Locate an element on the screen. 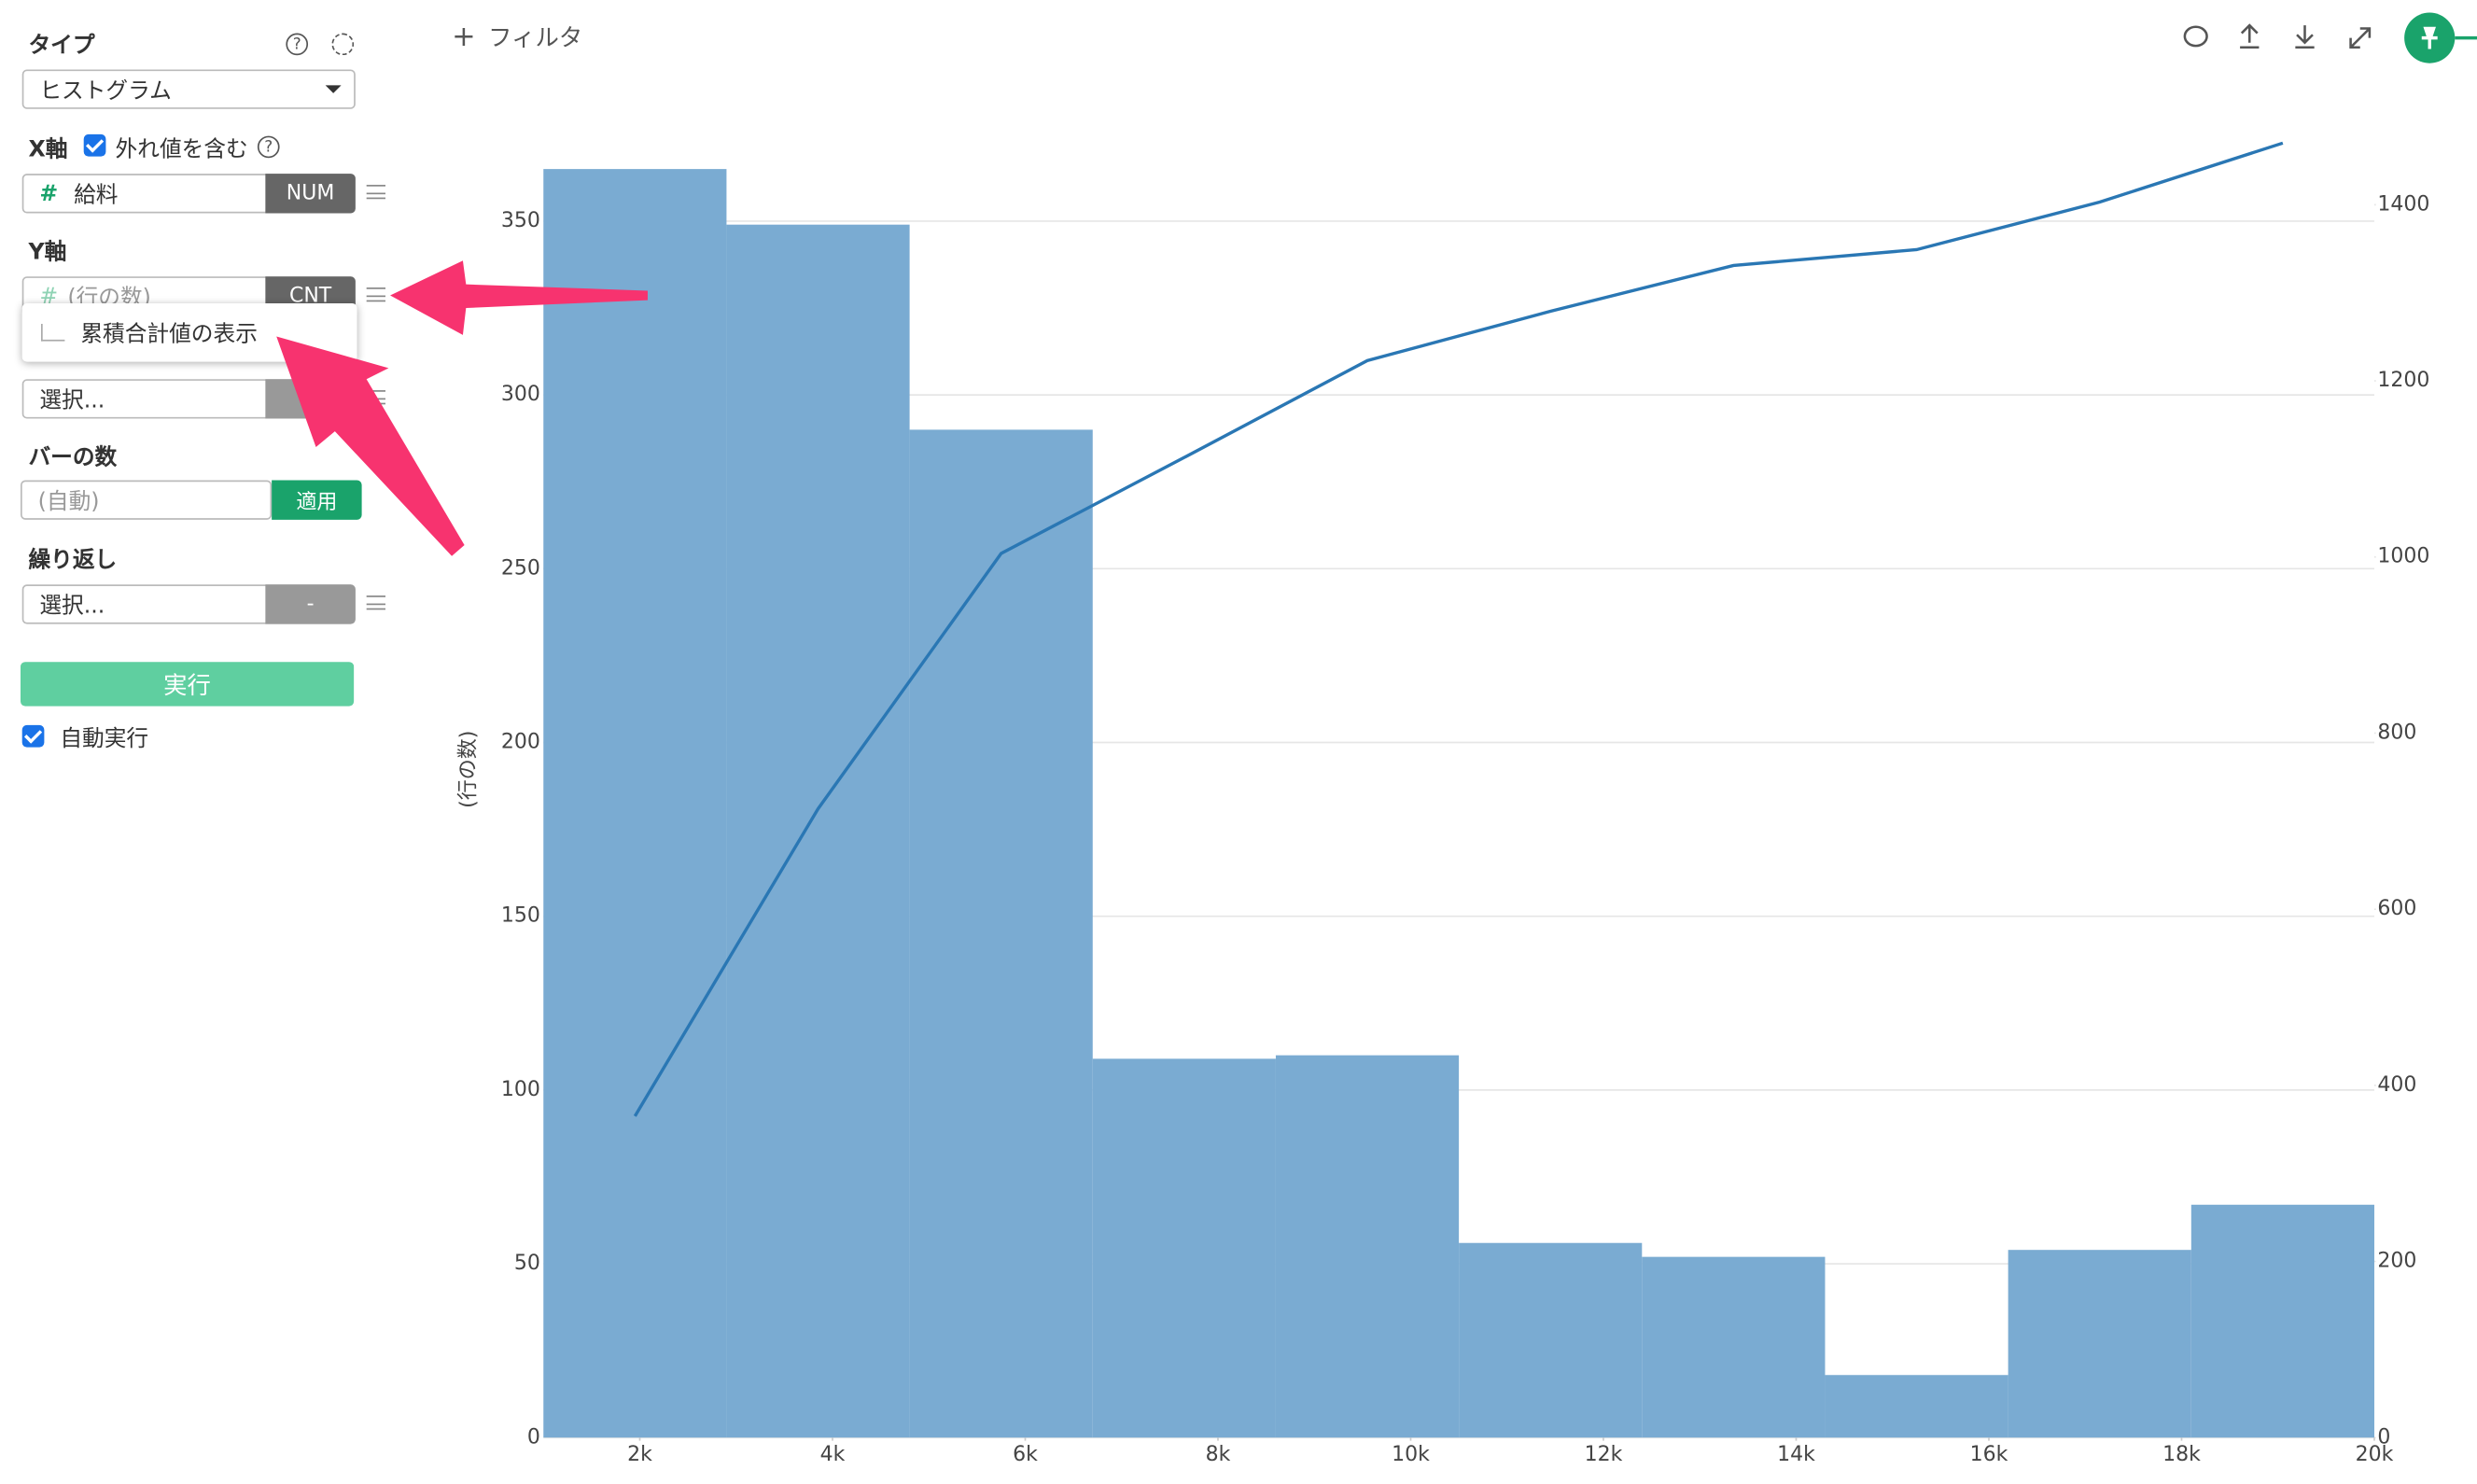 The height and width of the screenshot is (1484, 2477). y2-tick-label: 400 is located at coordinates (2396, 1085).